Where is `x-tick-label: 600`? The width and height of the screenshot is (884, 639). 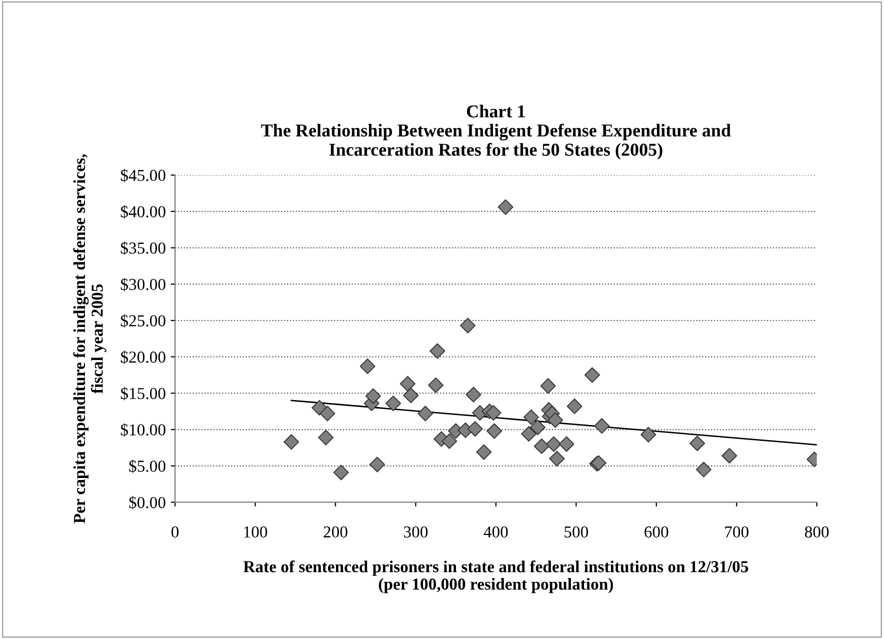 x-tick-label: 600 is located at coordinates (656, 532).